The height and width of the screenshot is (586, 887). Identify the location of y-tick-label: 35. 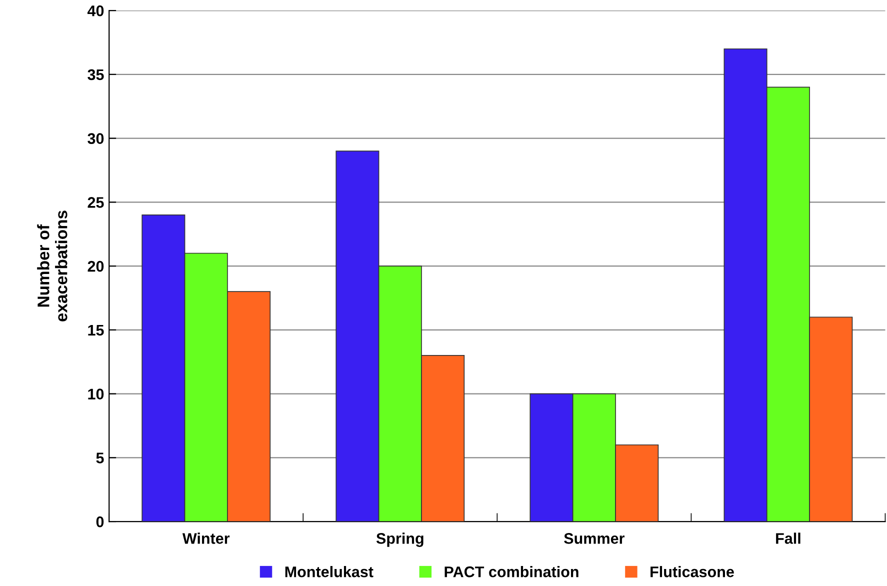
(96, 74).